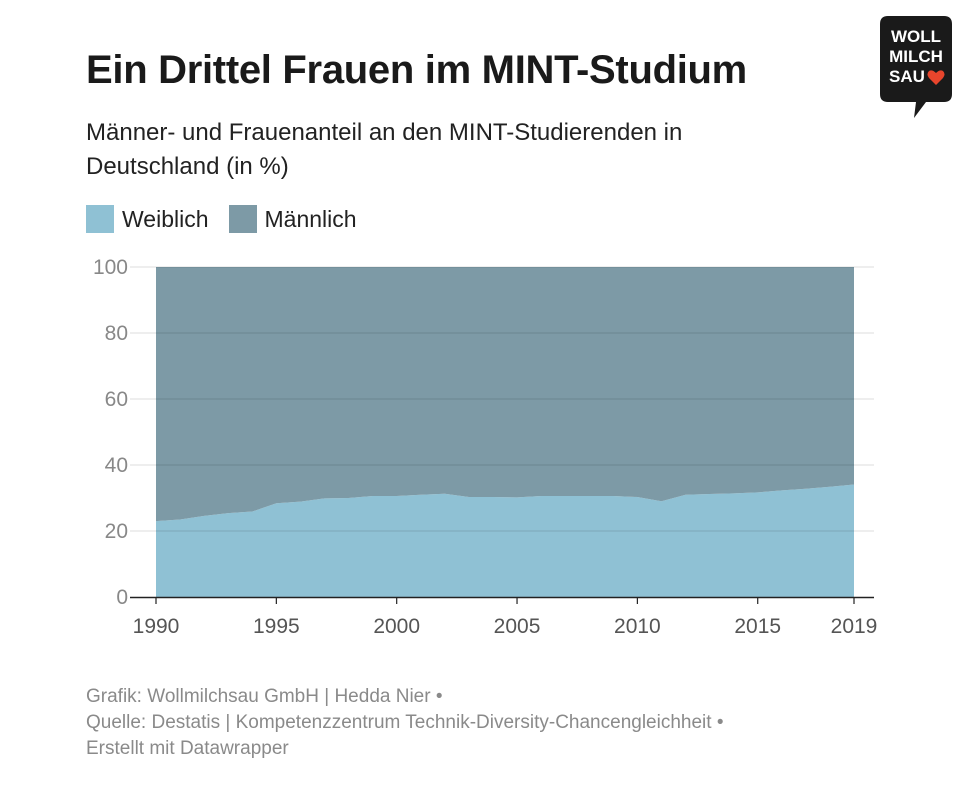 The image size is (970, 802). What do you see at coordinates (310, 218) in the screenshot?
I see `legend-label-maennlich: Männlich` at bounding box center [310, 218].